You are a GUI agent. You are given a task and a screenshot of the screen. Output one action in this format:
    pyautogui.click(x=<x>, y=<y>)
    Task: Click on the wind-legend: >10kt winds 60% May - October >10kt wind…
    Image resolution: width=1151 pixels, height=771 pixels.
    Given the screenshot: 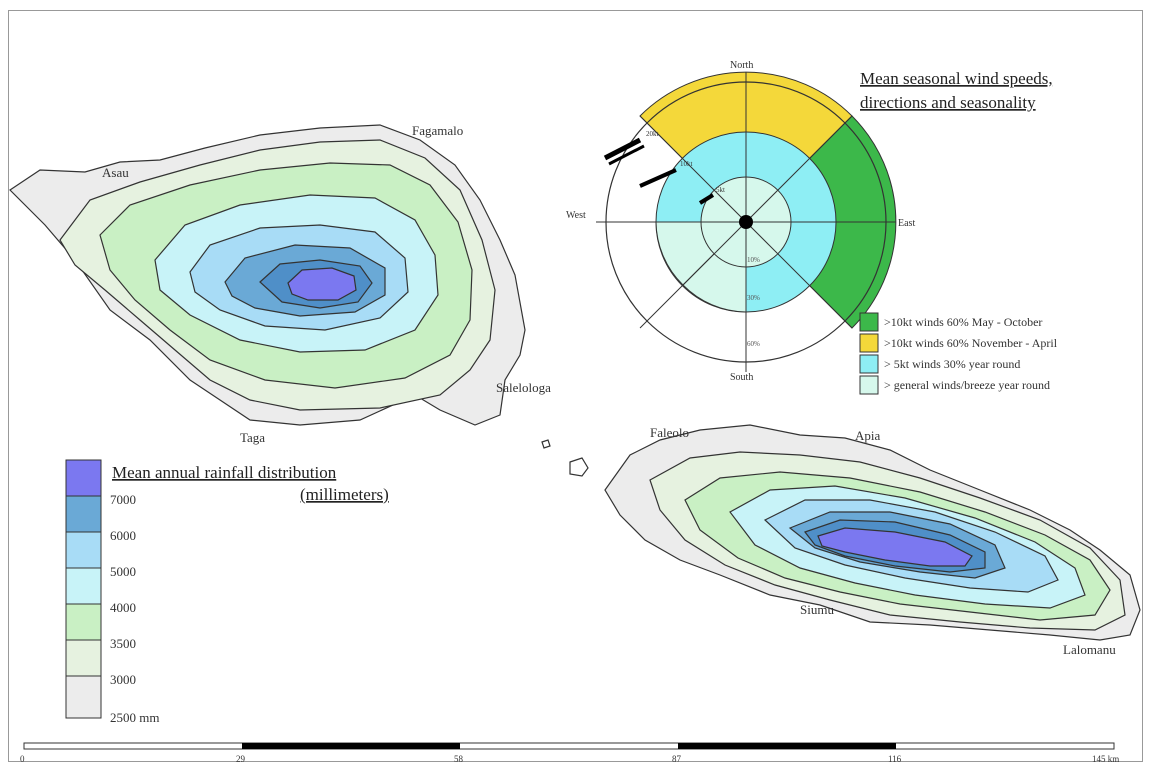 What is the action you would take?
    pyautogui.click(x=958, y=353)
    